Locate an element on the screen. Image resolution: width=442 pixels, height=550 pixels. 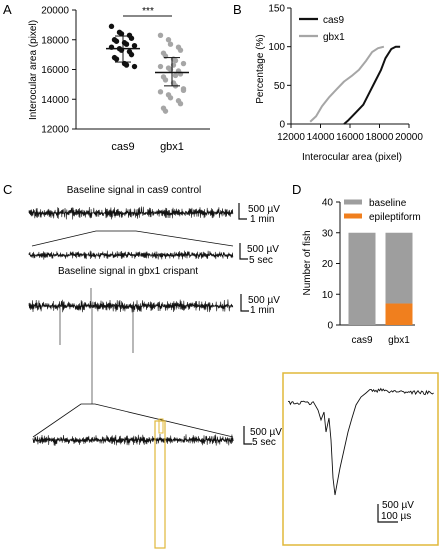
panel-b-legend: cas9 gbx1 is located at coordinates (322, 29).